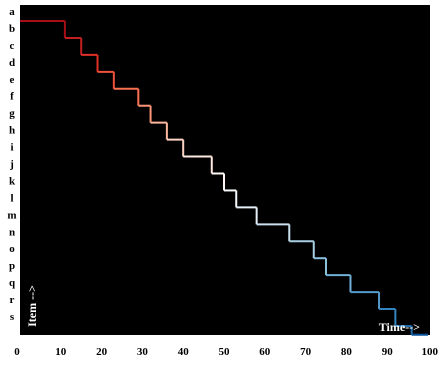 The width and height of the screenshot is (438, 369). What do you see at coordinates (11, 165) in the screenshot?
I see `y-tick-label: j` at bounding box center [11, 165].